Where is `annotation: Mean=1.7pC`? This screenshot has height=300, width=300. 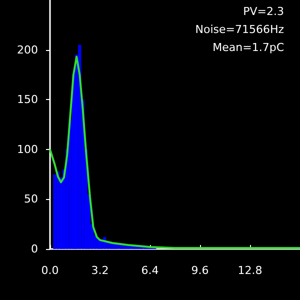
annotation: Mean=1.7pC is located at coordinates (248, 47).